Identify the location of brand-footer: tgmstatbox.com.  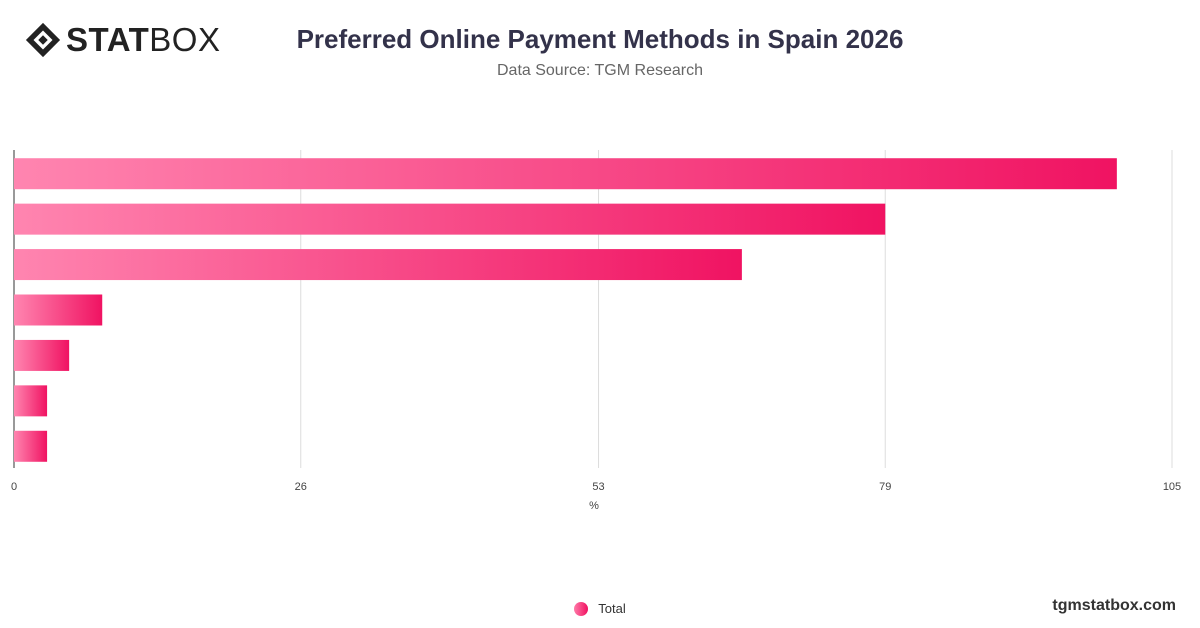
(1114, 605).